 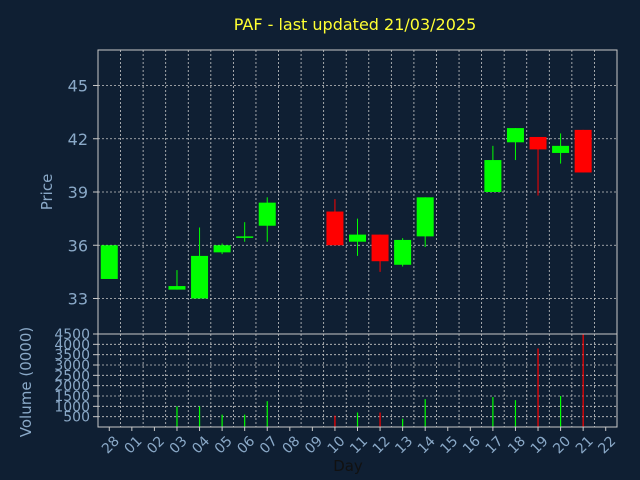 What do you see at coordinates (134, 445) in the screenshot?
I see `day-tick-label: 01` at bounding box center [134, 445].